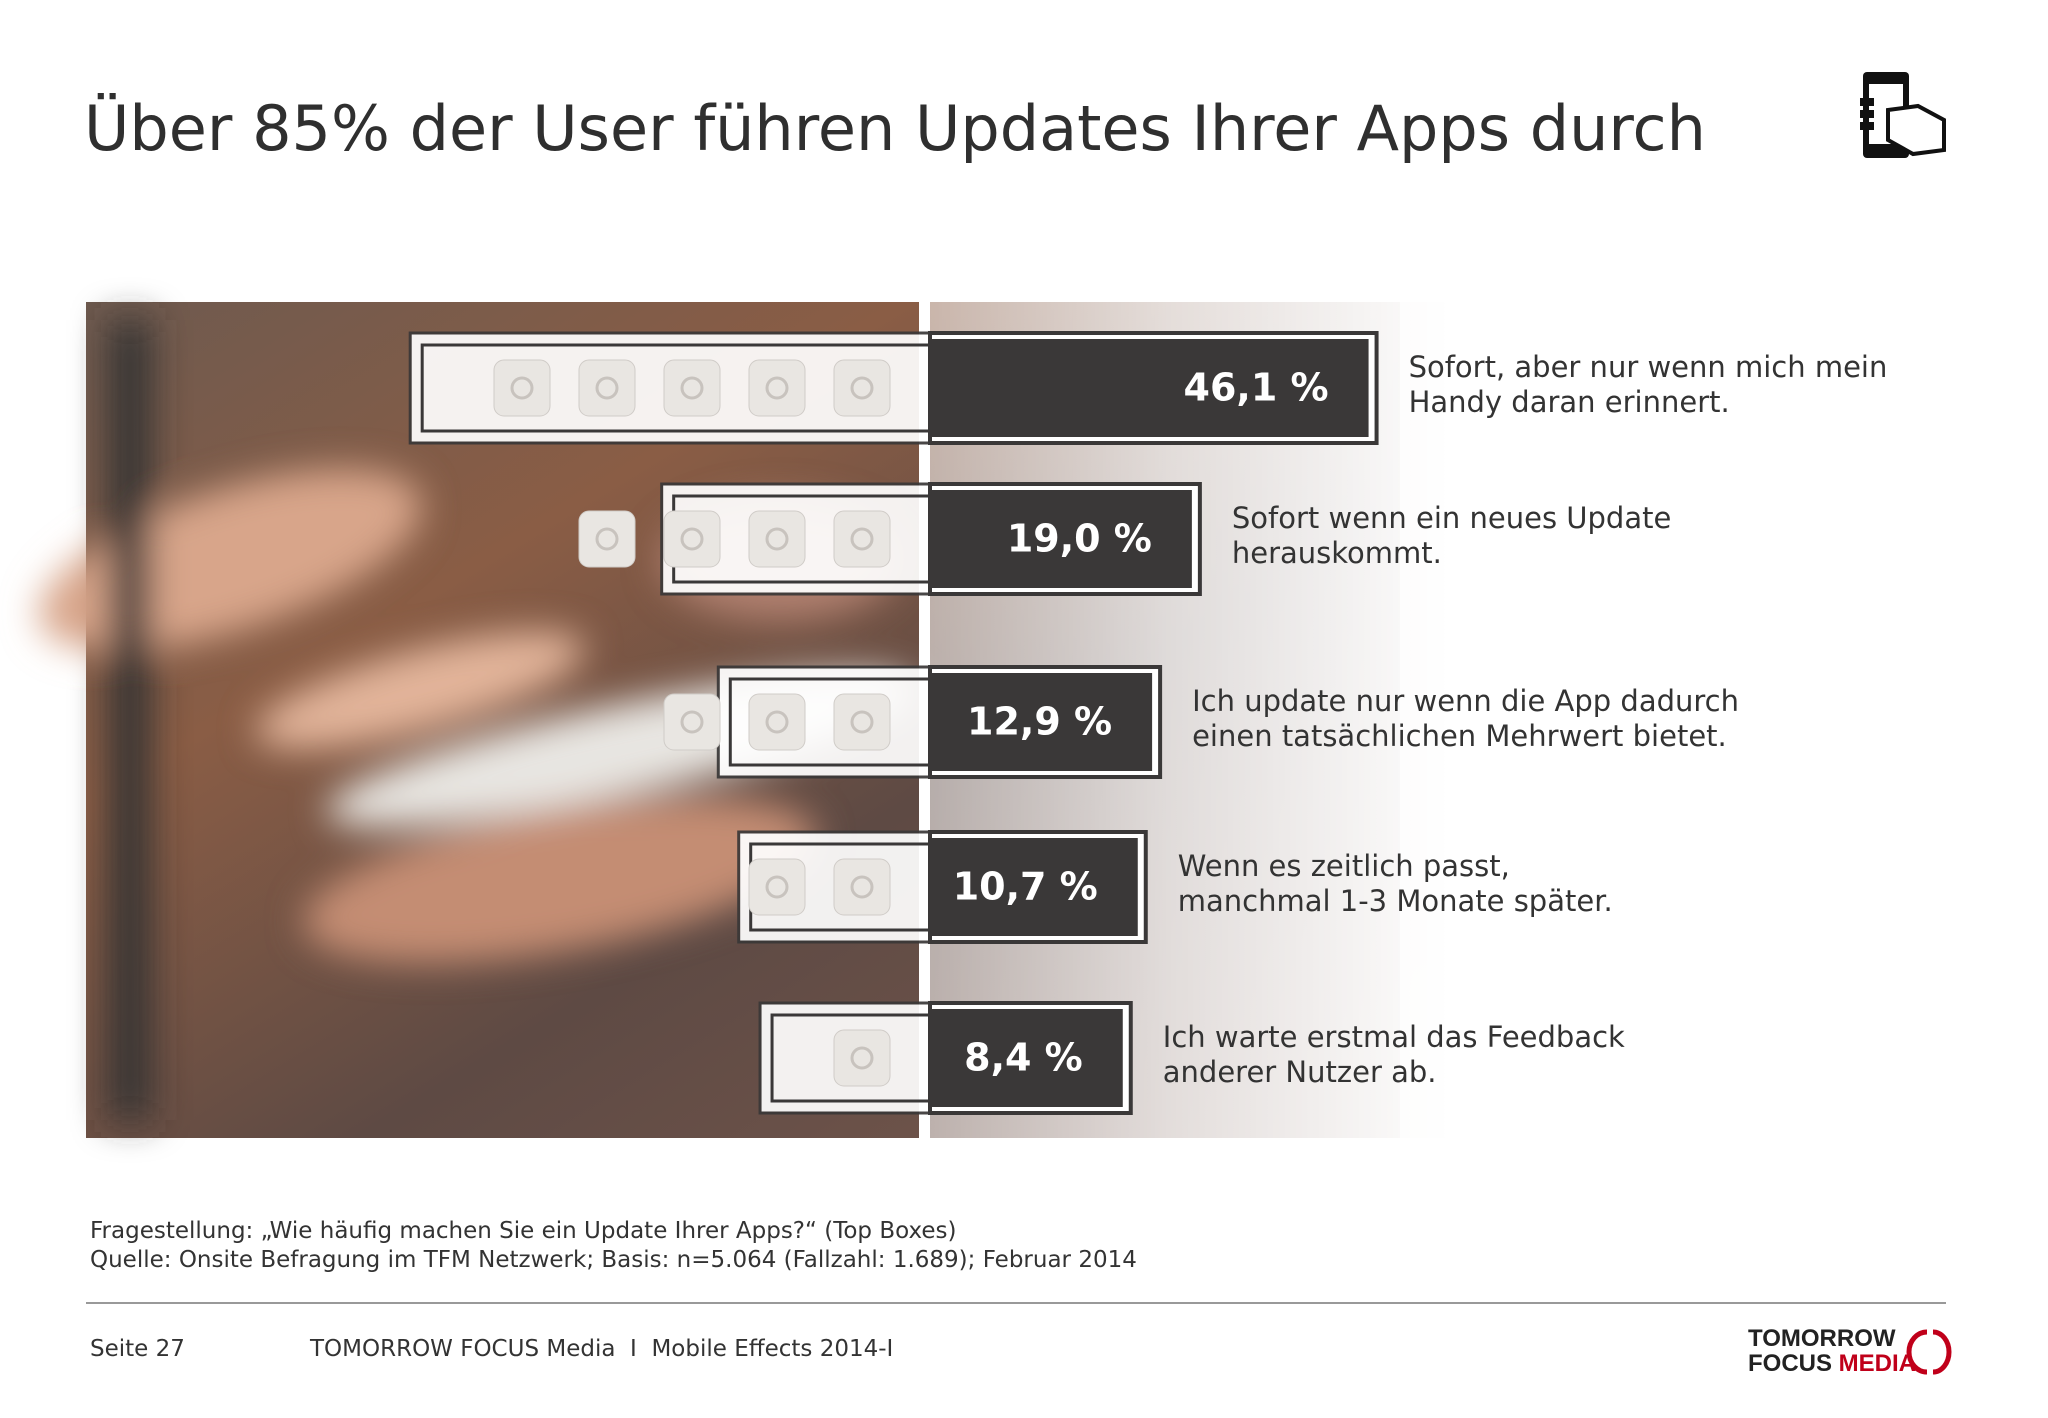 The height and width of the screenshot is (1418, 2048). What do you see at coordinates (1929, 1352) in the screenshot?
I see `logo-mark` at bounding box center [1929, 1352].